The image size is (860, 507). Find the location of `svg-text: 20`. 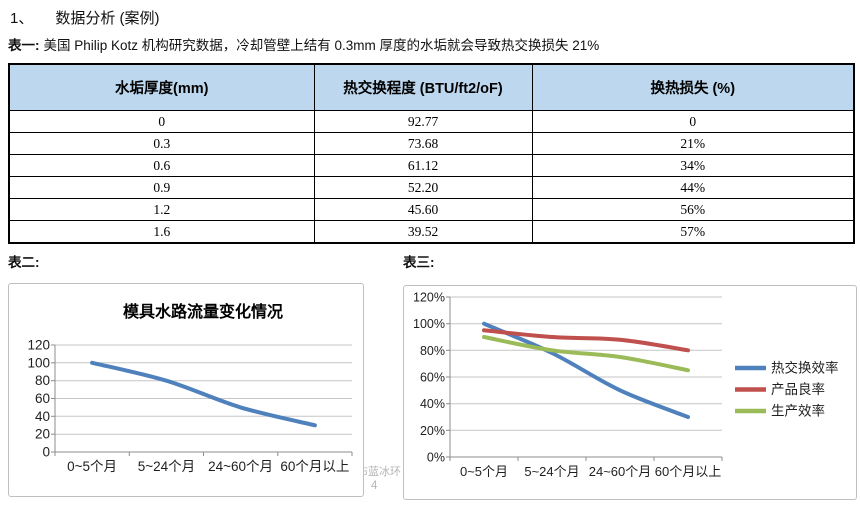

svg-text: 20 is located at coordinates (42, 434).